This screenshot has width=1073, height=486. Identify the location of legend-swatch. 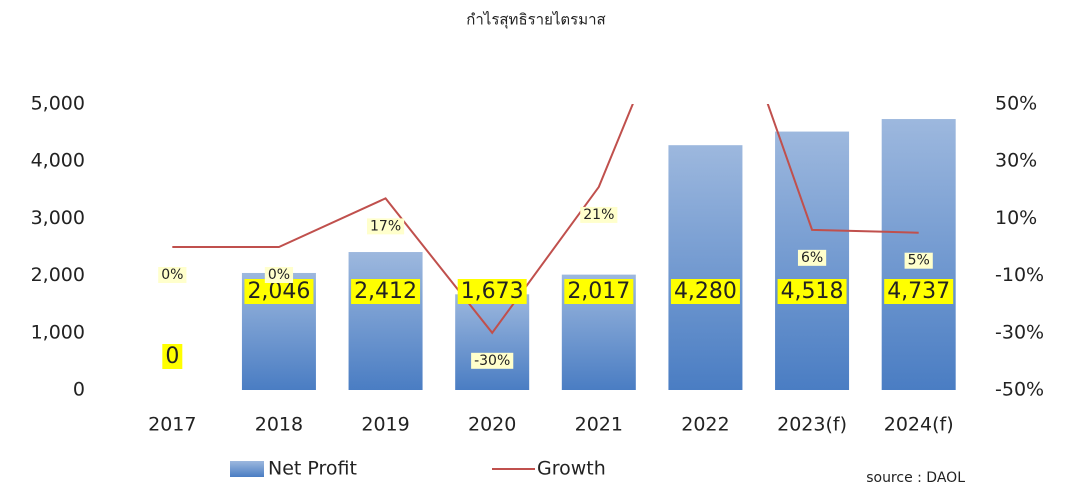
(247, 469).